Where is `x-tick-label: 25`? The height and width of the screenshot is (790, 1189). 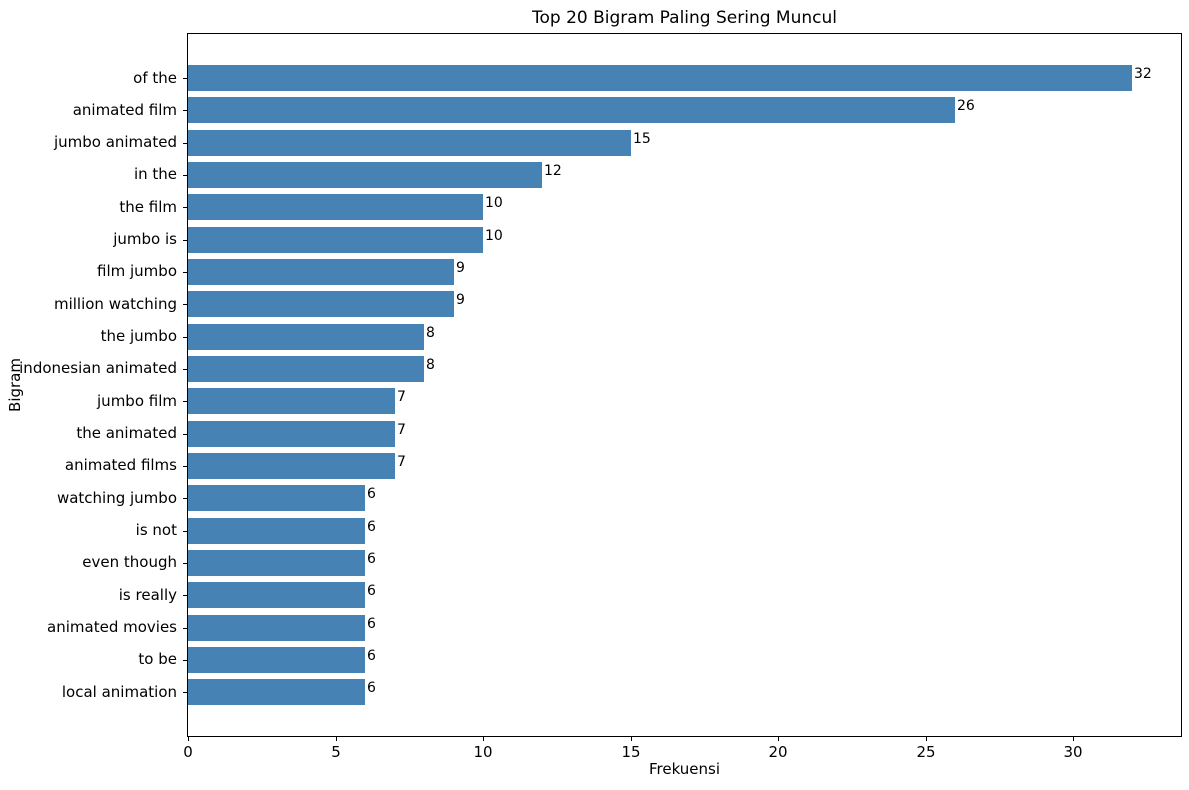 x-tick-label: 25 is located at coordinates (926, 752).